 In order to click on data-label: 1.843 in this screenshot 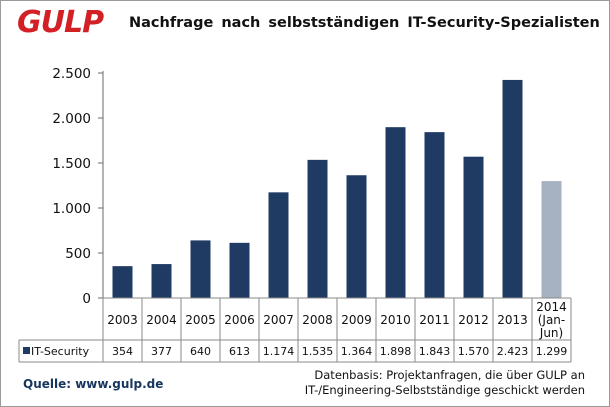, I will do `click(435, 351)`.